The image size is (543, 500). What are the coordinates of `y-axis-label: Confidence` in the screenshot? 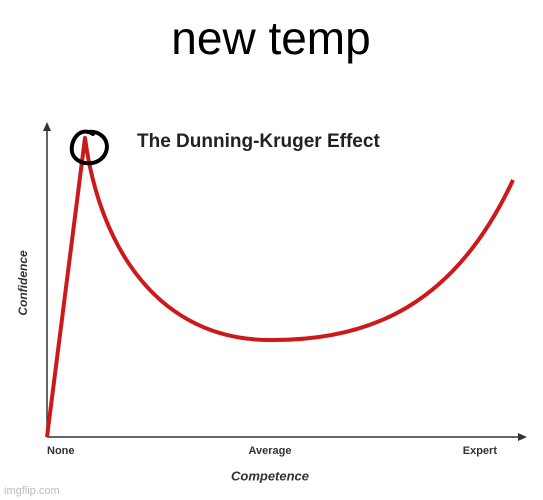 It's located at (23, 283).